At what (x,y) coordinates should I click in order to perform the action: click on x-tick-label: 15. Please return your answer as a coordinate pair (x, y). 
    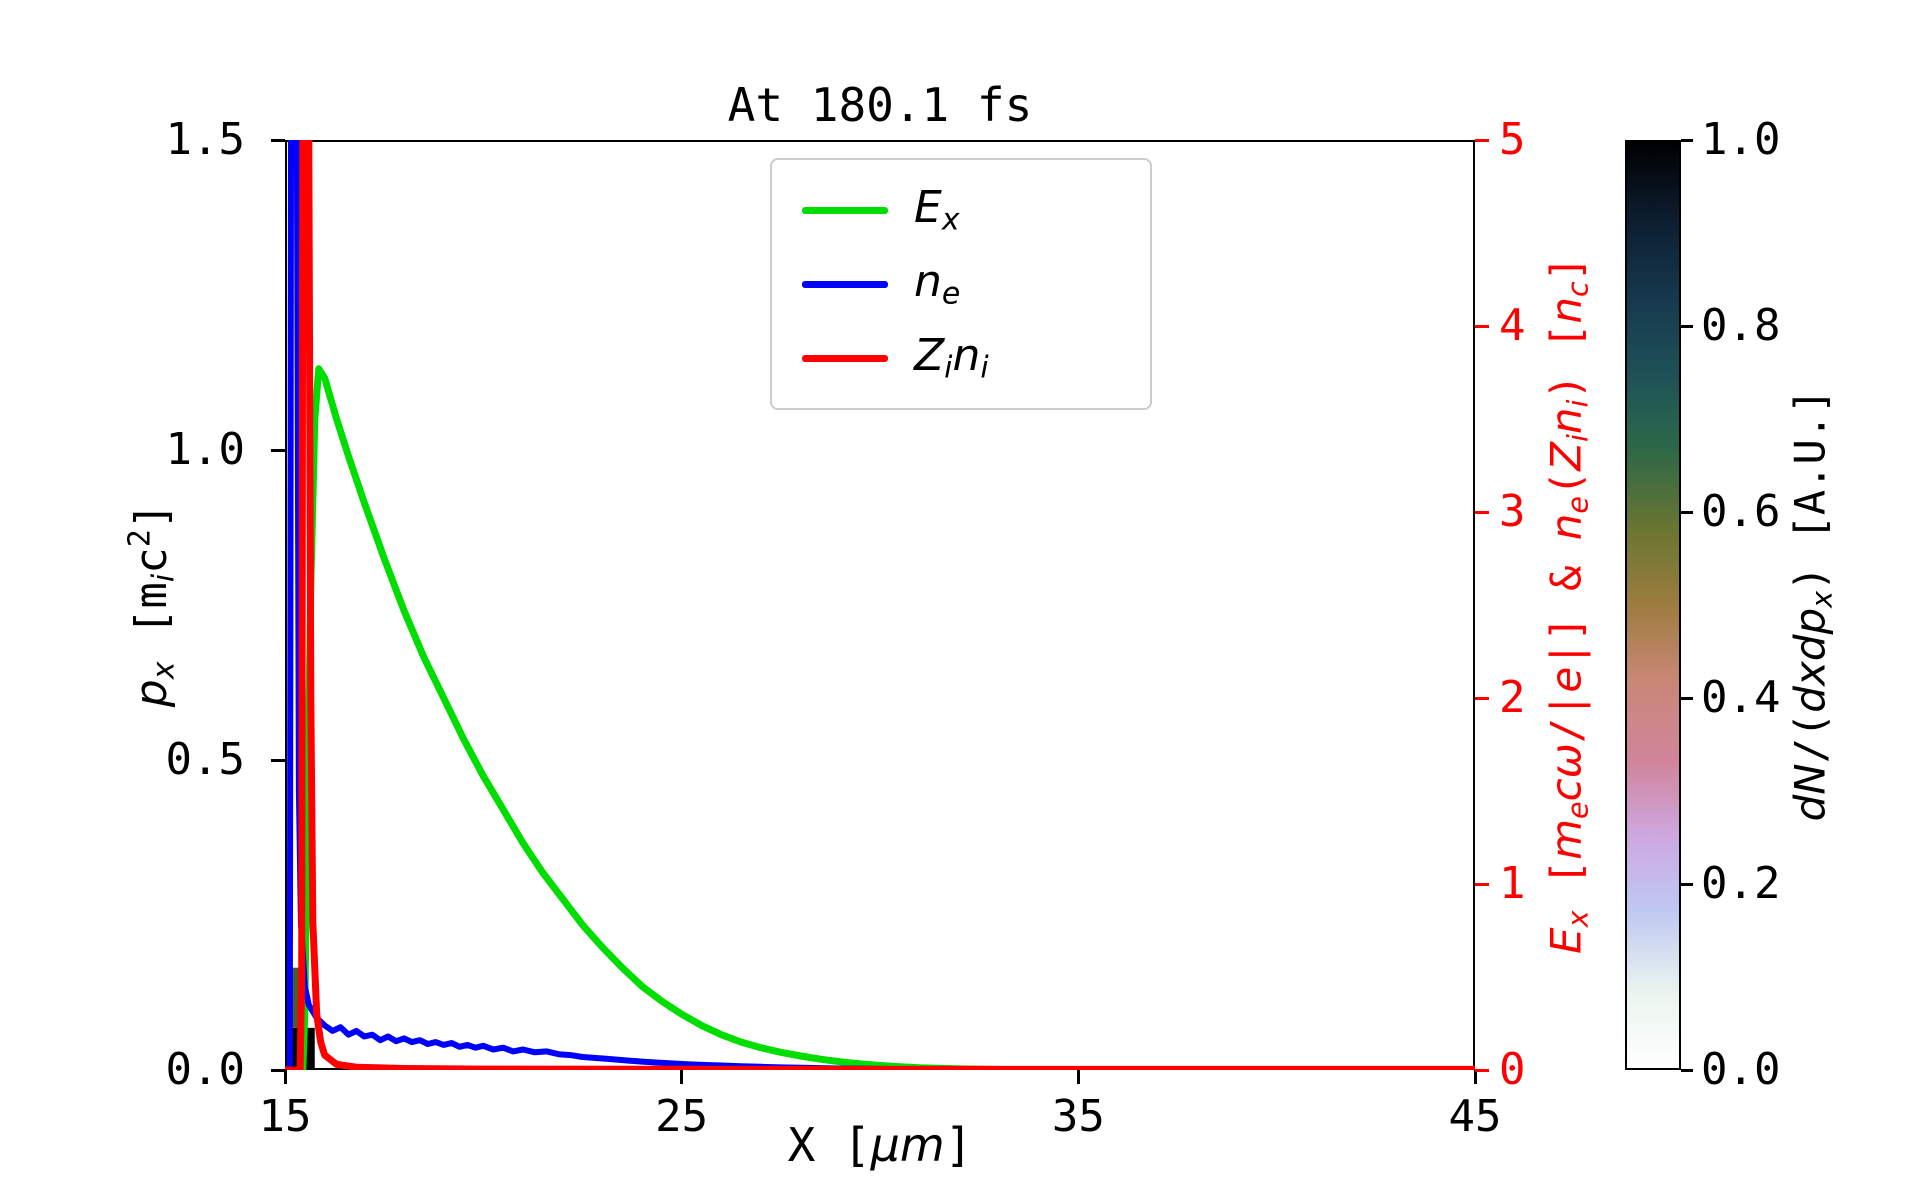
    Looking at the image, I should click on (285, 1116).